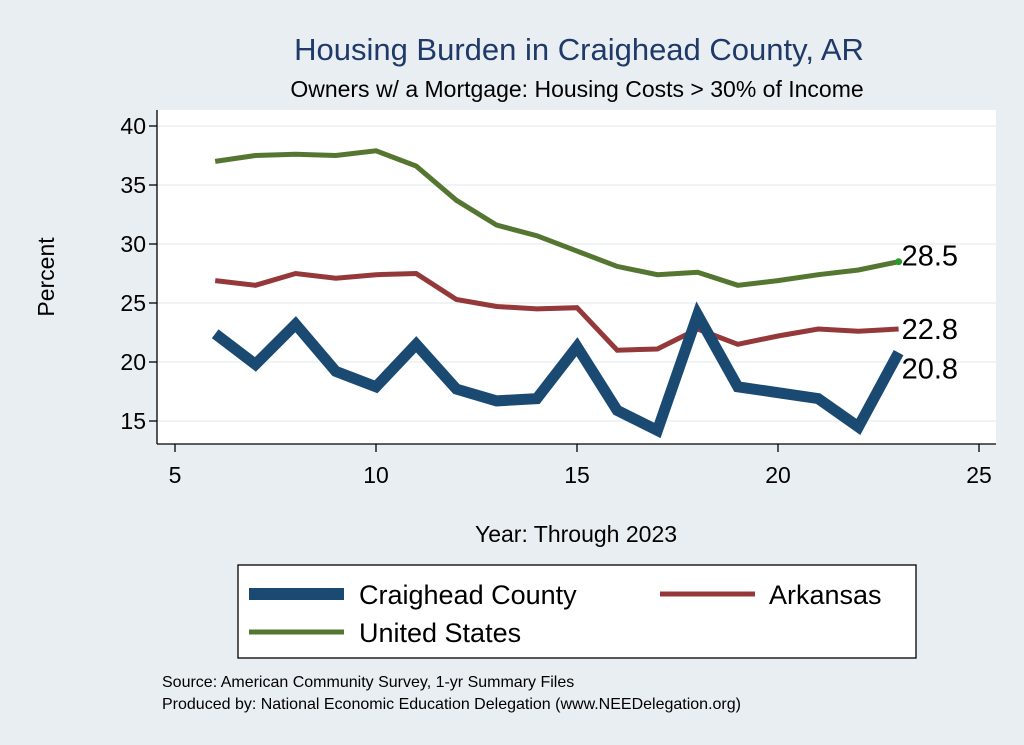  Describe the element at coordinates (979, 475) in the screenshot. I see `x-tick-label-25: 25` at that location.